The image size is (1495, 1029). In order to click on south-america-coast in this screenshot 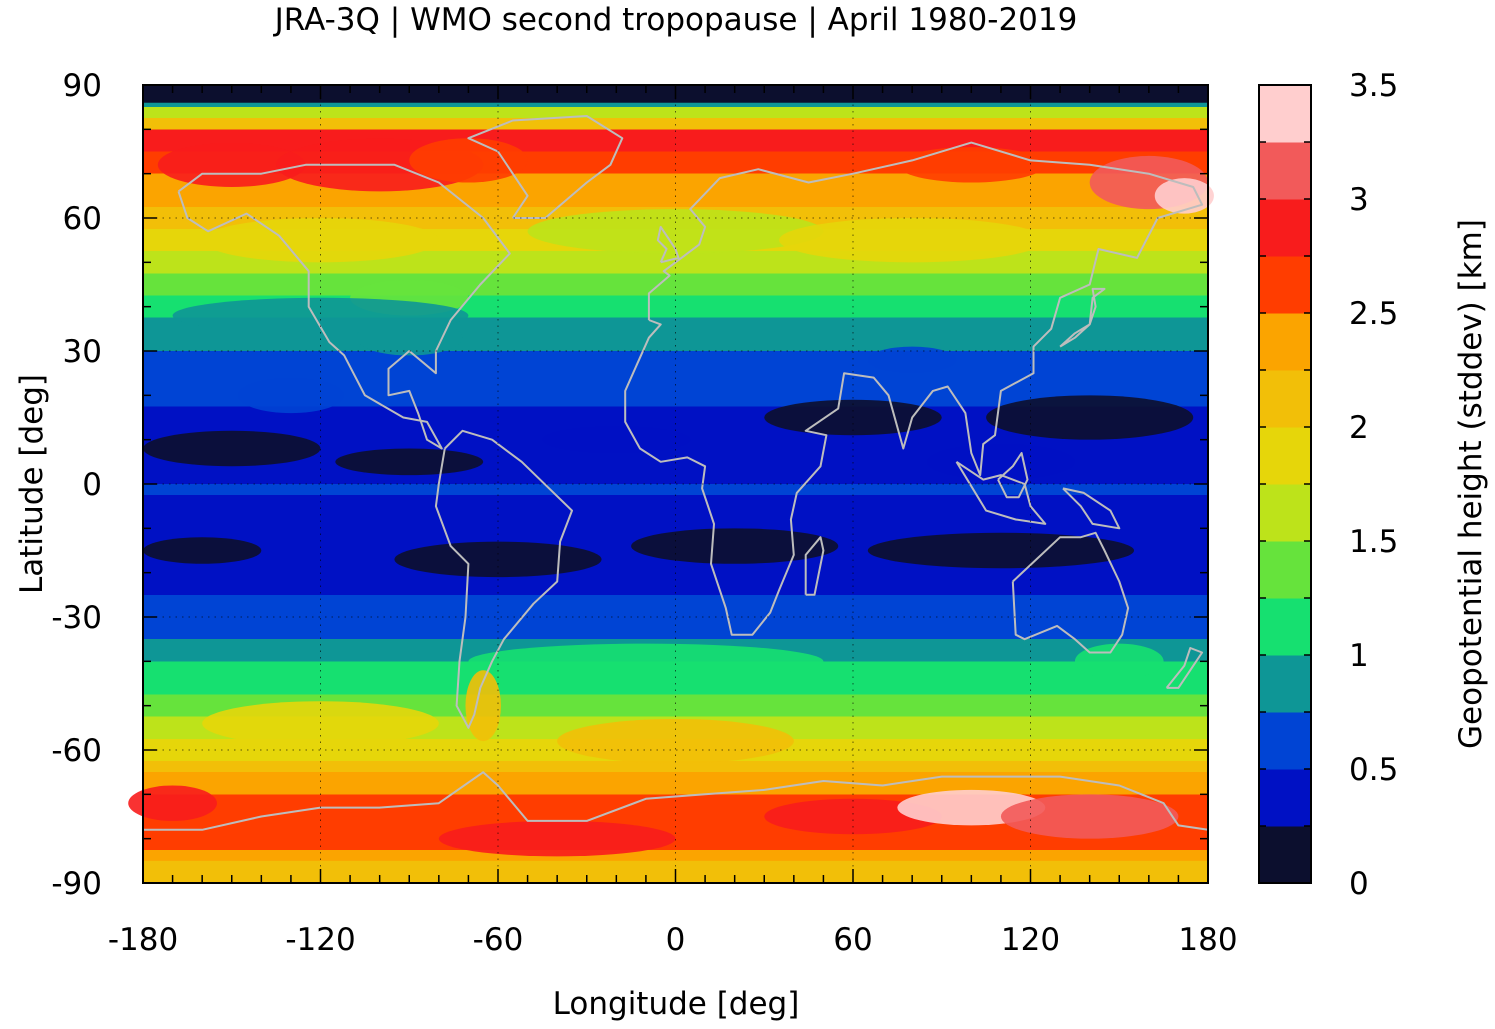, I will do `click(503, 579)`.